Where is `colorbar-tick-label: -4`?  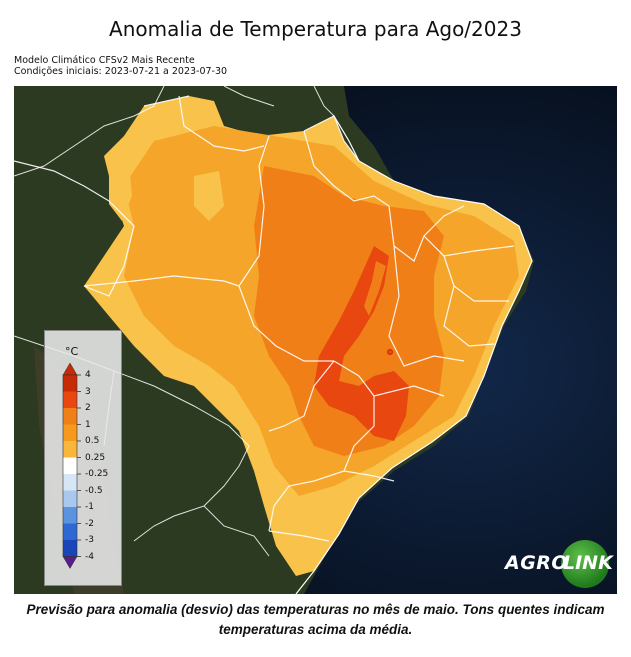
colorbar-tick-label: -4 is located at coordinates (89, 556).